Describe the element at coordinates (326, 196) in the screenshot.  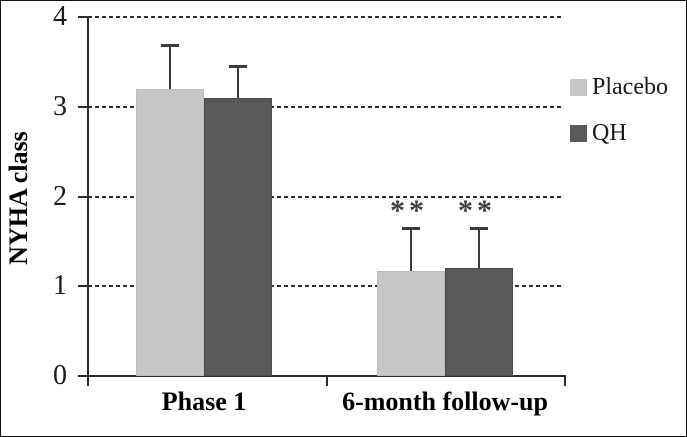
I see `gridline-y2` at that location.